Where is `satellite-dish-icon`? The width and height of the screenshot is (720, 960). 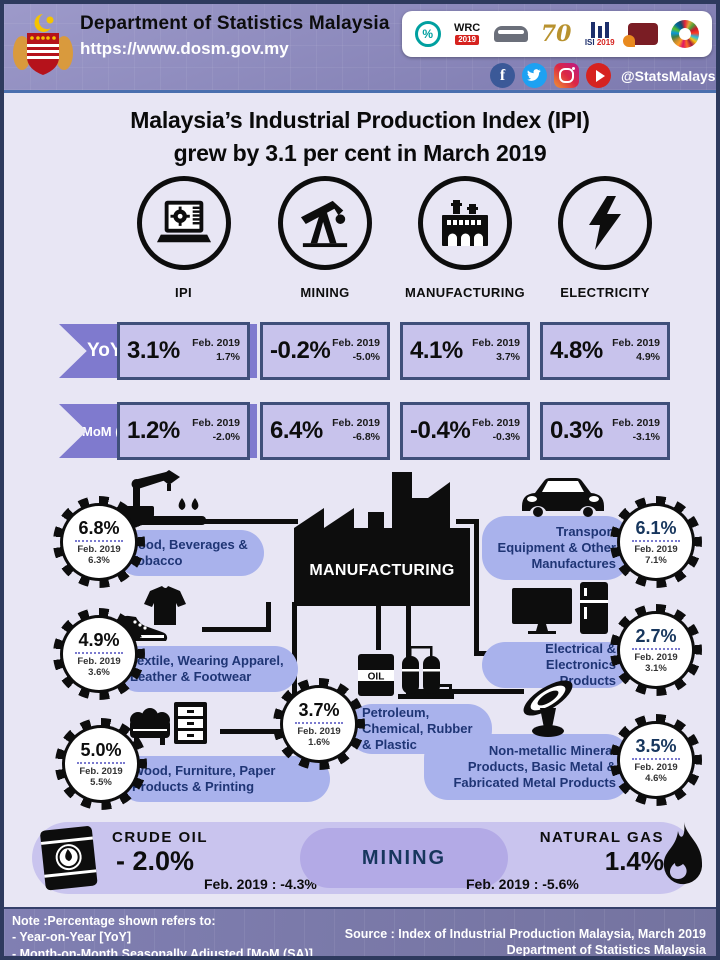
satellite-dish-icon is located at coordinates (547, 709).